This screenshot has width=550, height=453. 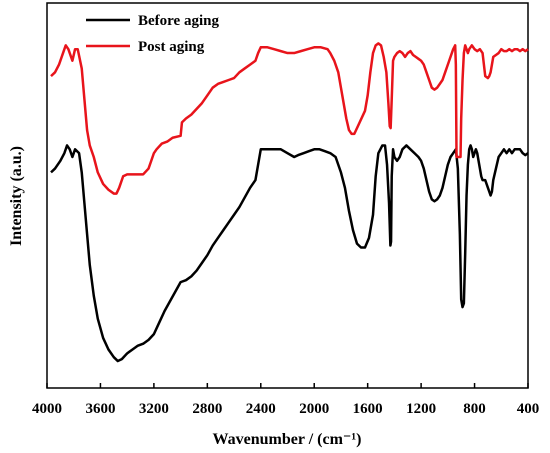 I want to click on legend-label-before-aging: Before aging, so click(x=178, y=21).